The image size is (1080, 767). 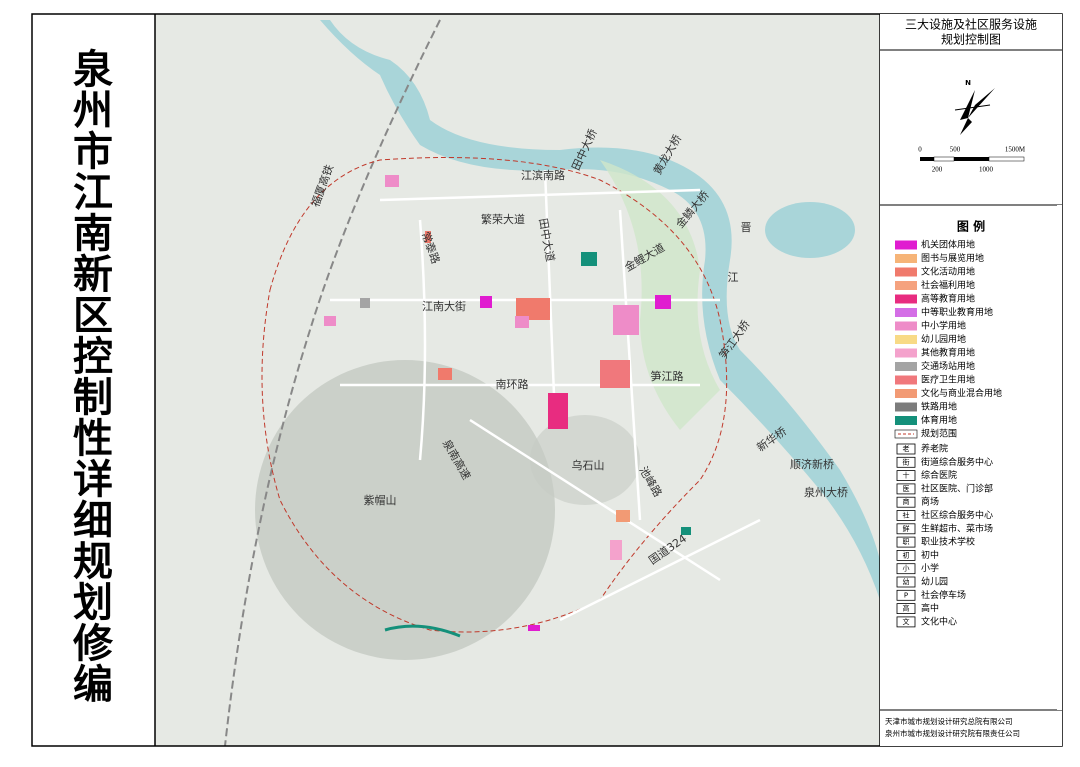 What do you see at coordinates (667, 376) in the screenshot?
I see `map-label: 笋江路` at bounding box center [667, 376].